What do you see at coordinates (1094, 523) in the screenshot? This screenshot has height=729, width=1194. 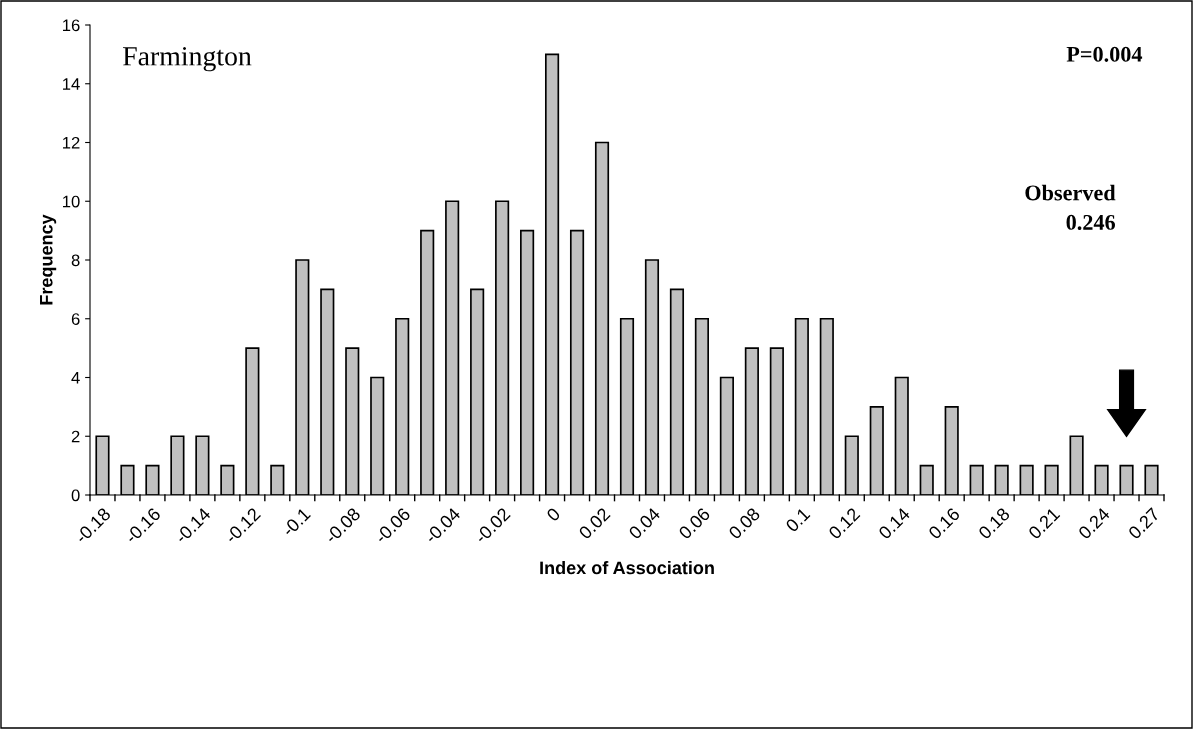 I see `x-tick-label: 0.24` at bounding box center [1094, 523].